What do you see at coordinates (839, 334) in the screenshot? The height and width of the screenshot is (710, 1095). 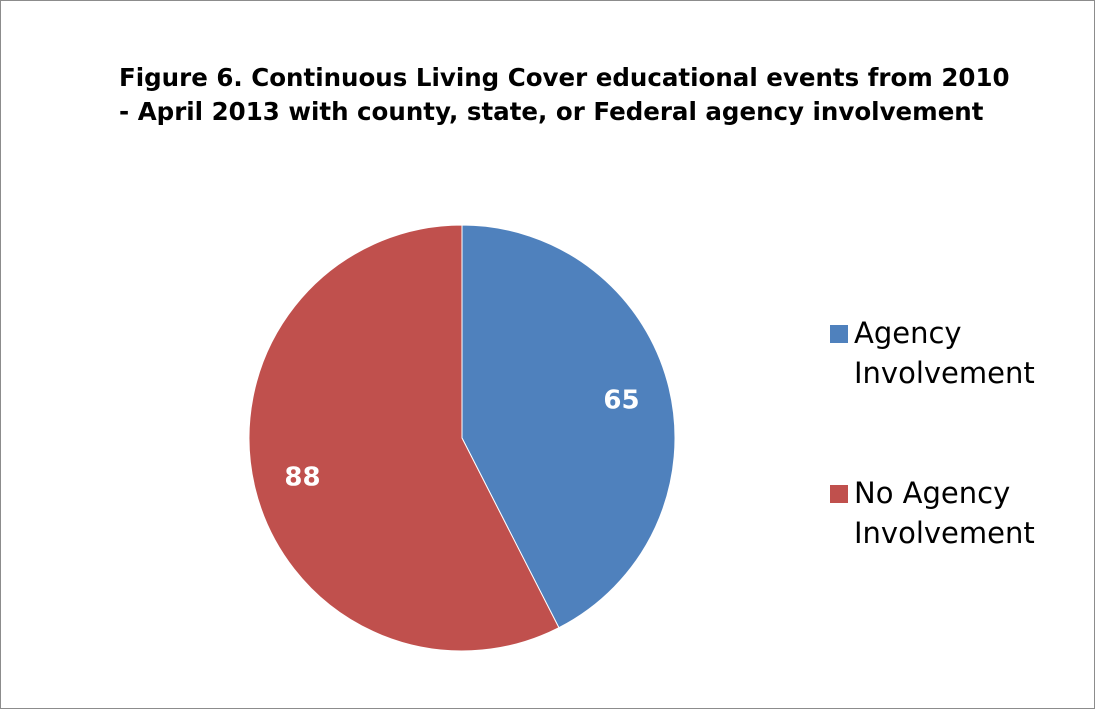 I see `legend-swatch-agency-involvement` at bounding box center [839, 334].